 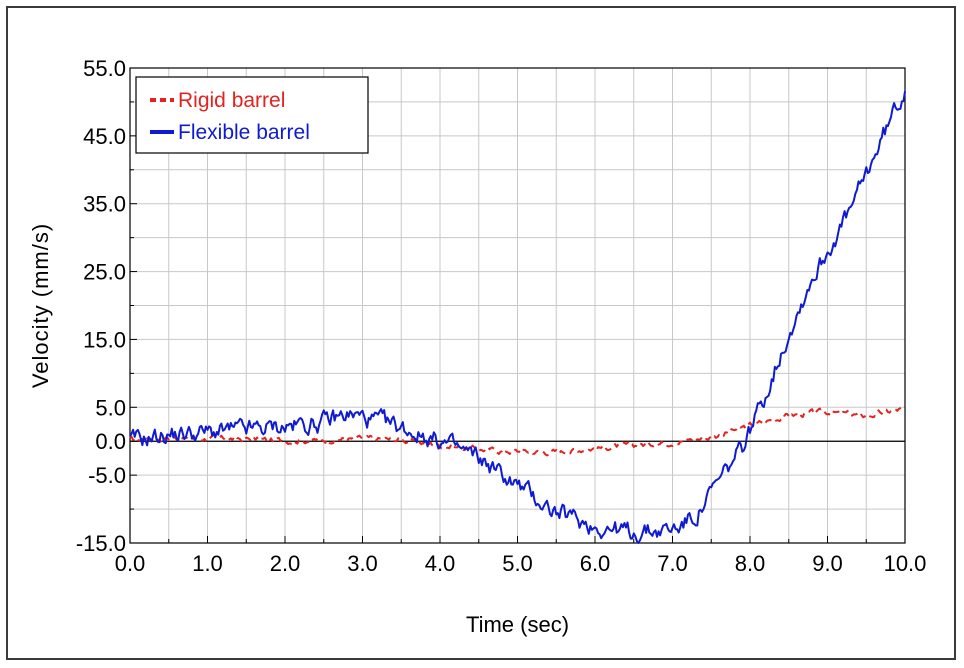 What do you see at coordinates (104, 204) in the screenshot?
I see `y-tick-label: 35.0` at bounding box center [104, 204].